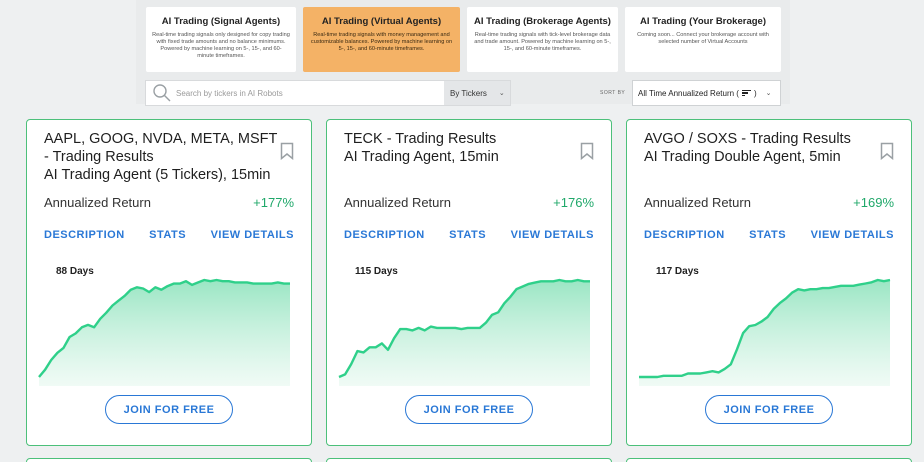  I want to click on search-box: By Tickers ⌄, so click(328, 93).